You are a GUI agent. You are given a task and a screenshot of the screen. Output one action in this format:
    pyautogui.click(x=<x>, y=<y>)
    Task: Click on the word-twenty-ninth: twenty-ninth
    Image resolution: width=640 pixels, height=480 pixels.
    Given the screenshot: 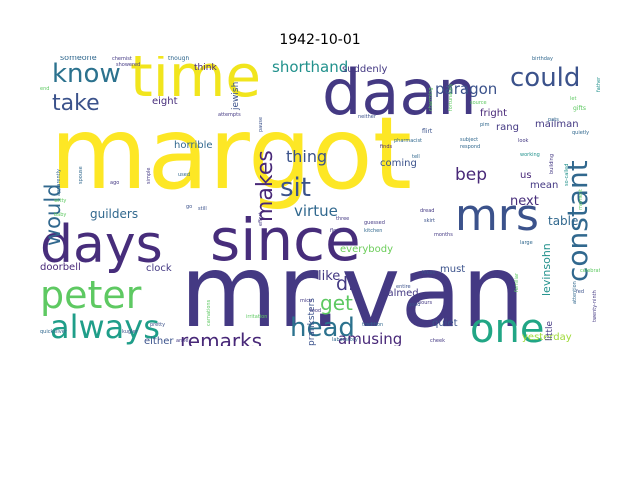 What is the action you would take?
    pyautogui.click(x=595, y=306)
    